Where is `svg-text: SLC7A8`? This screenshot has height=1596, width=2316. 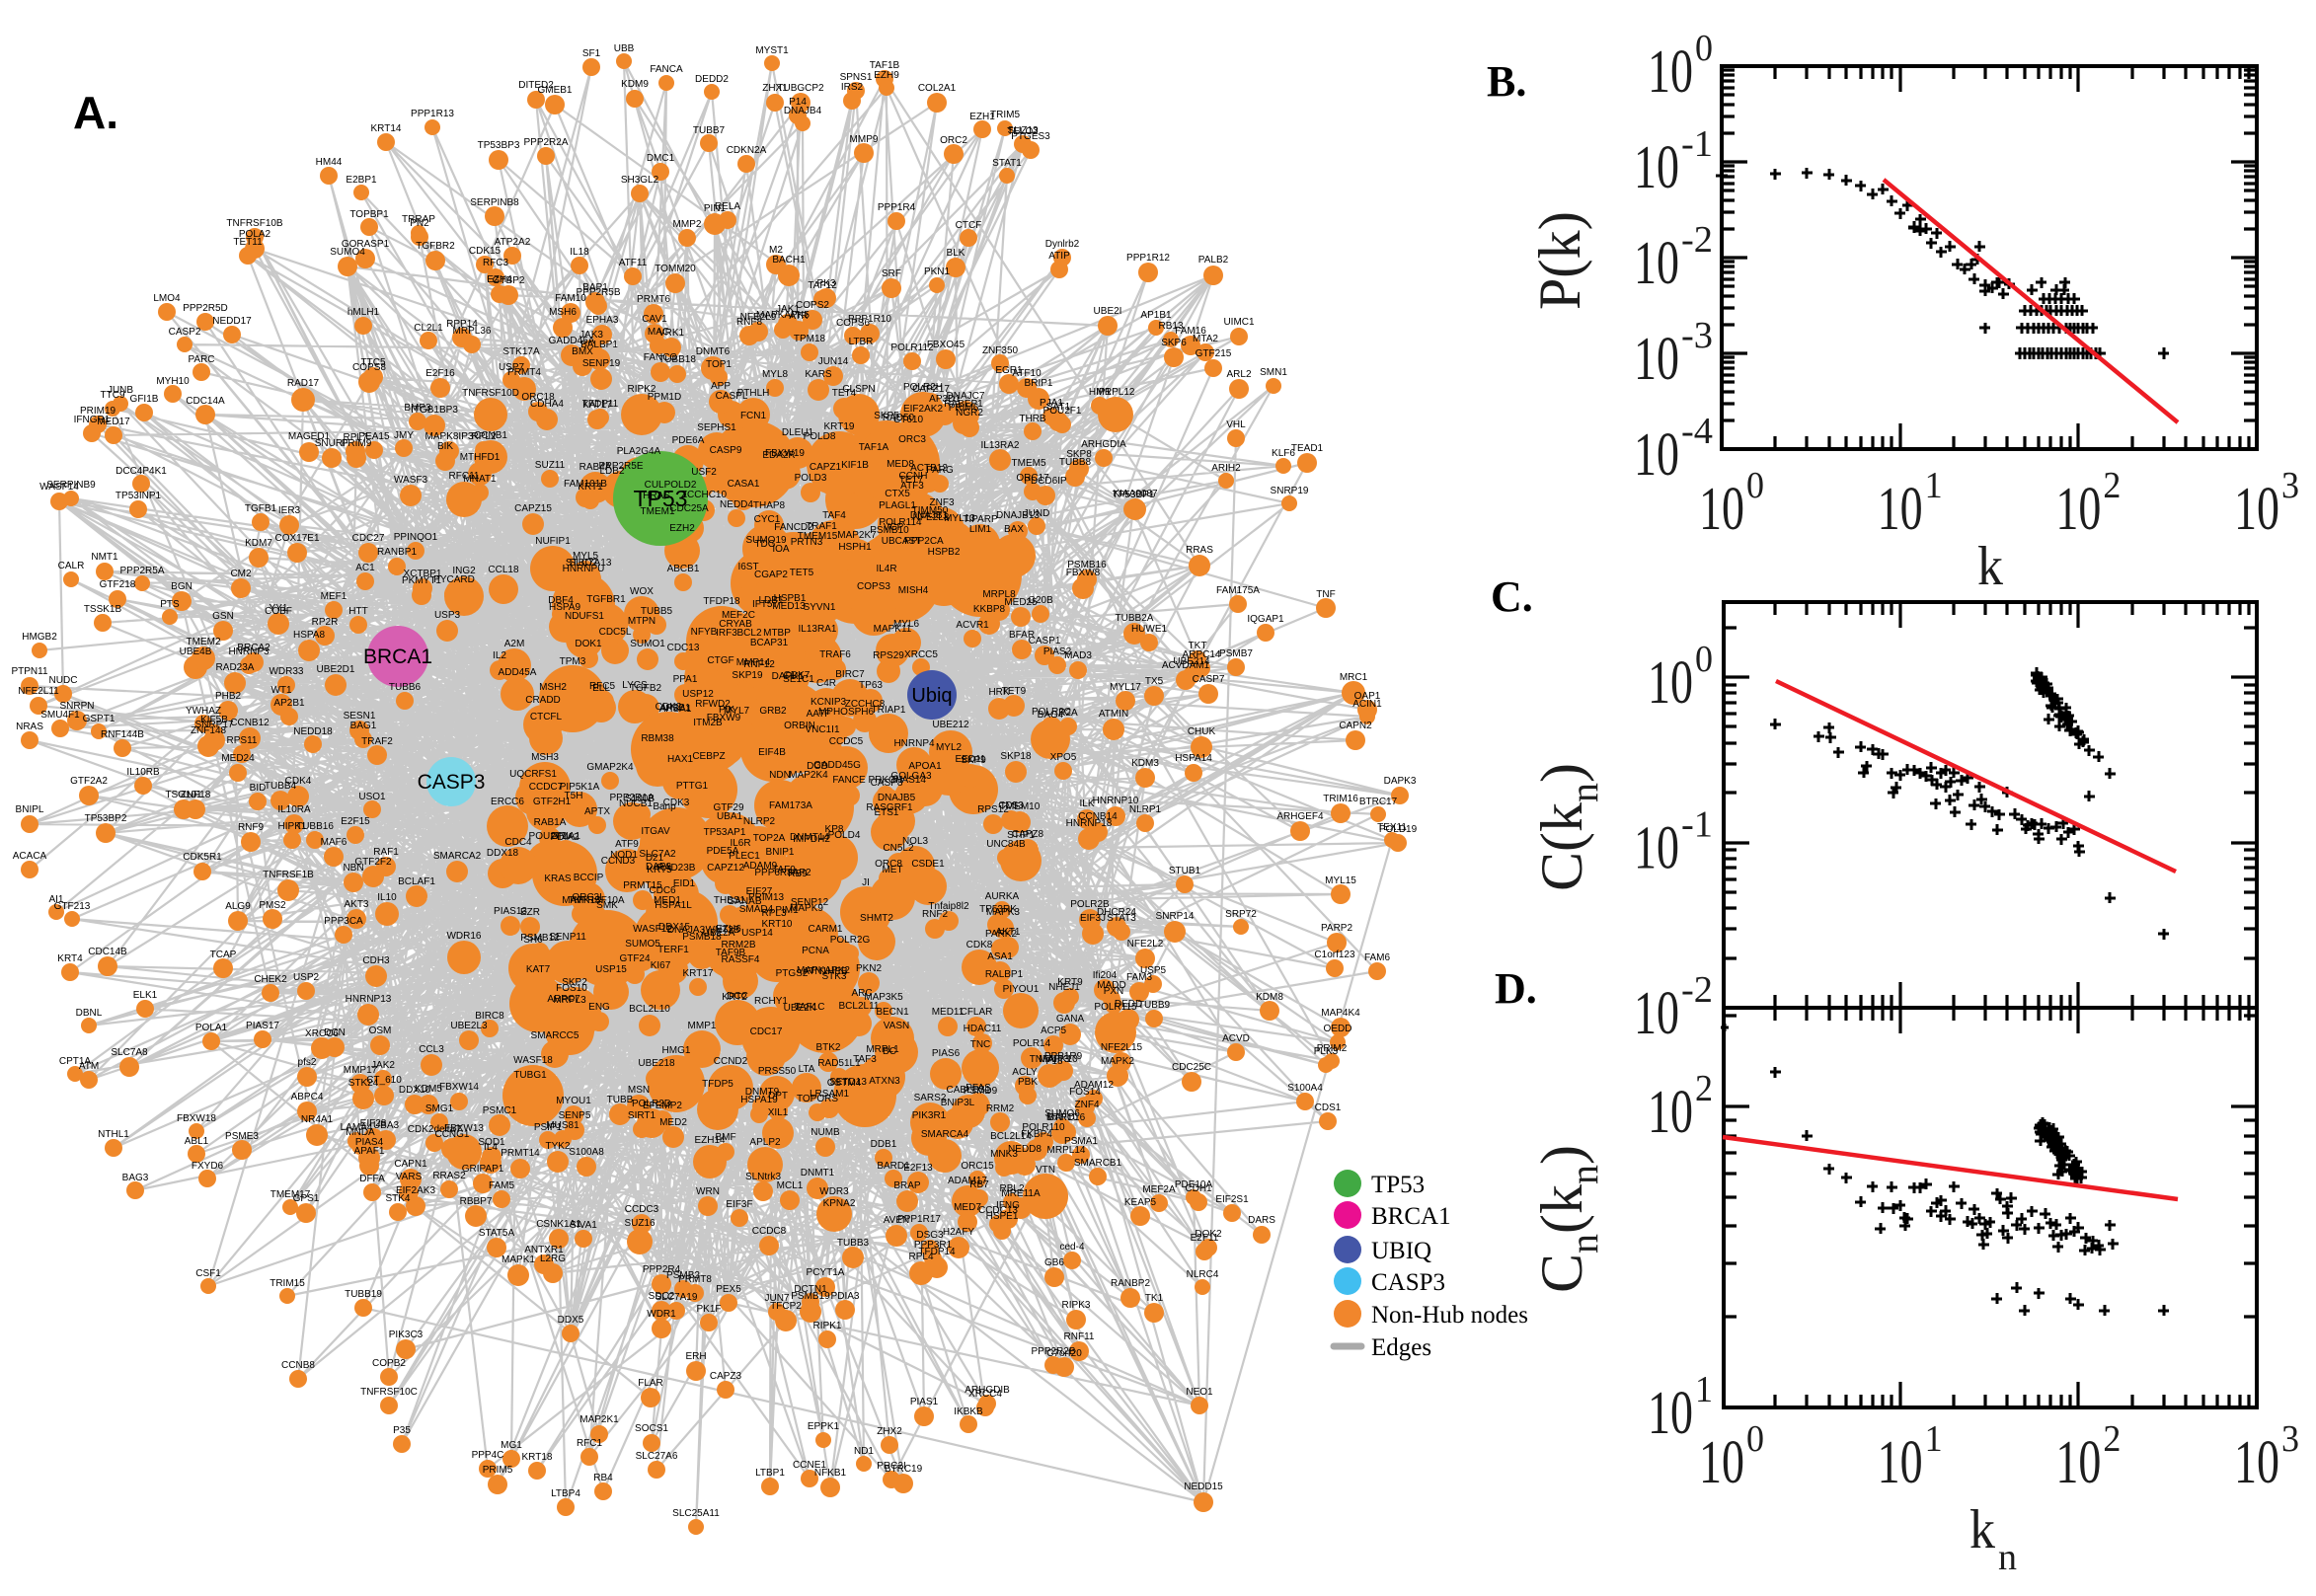
svg-text: SLC7A8 is located at coordinates (129, 1052).